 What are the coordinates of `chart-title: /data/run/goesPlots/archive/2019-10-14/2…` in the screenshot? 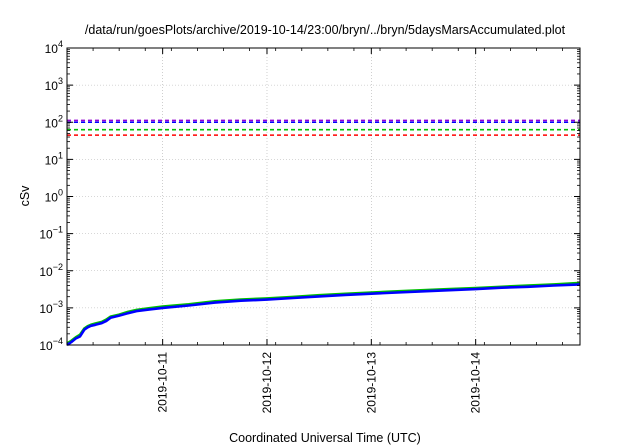 It's located at (325, 30).